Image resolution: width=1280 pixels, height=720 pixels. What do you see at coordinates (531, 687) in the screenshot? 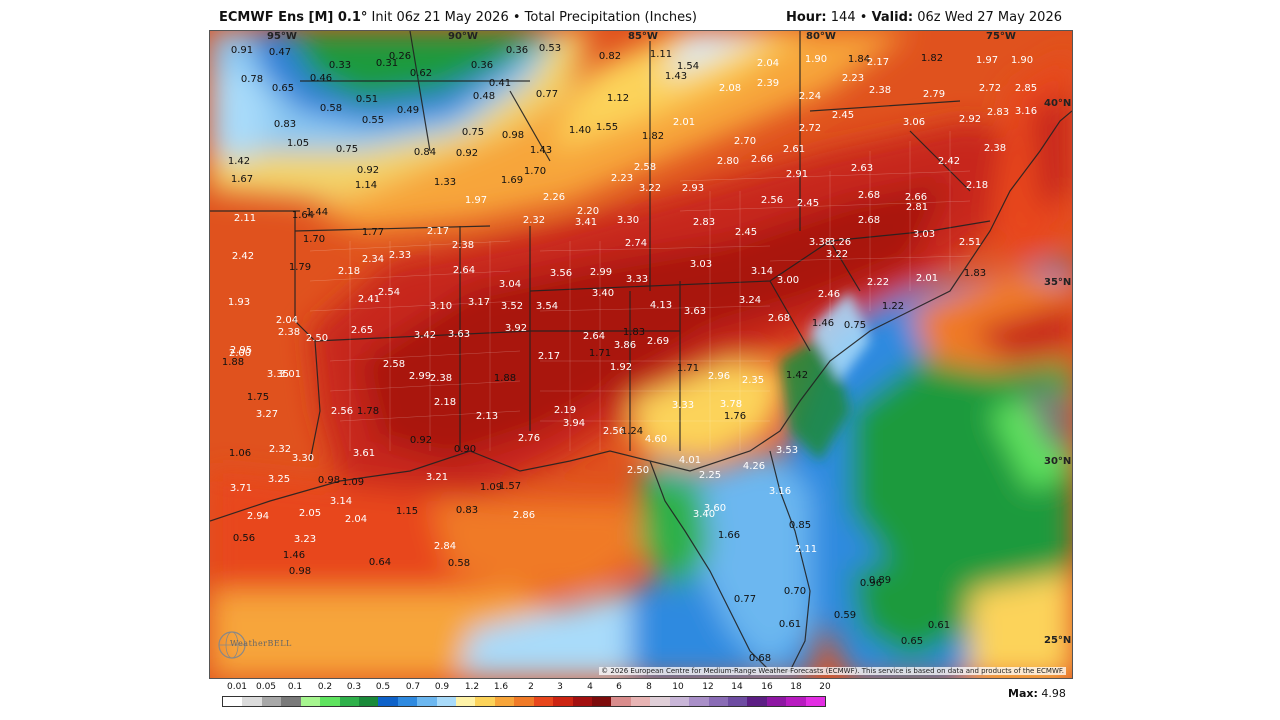
I see `legend-tick-label: 2` at bounding box center [531, 687].